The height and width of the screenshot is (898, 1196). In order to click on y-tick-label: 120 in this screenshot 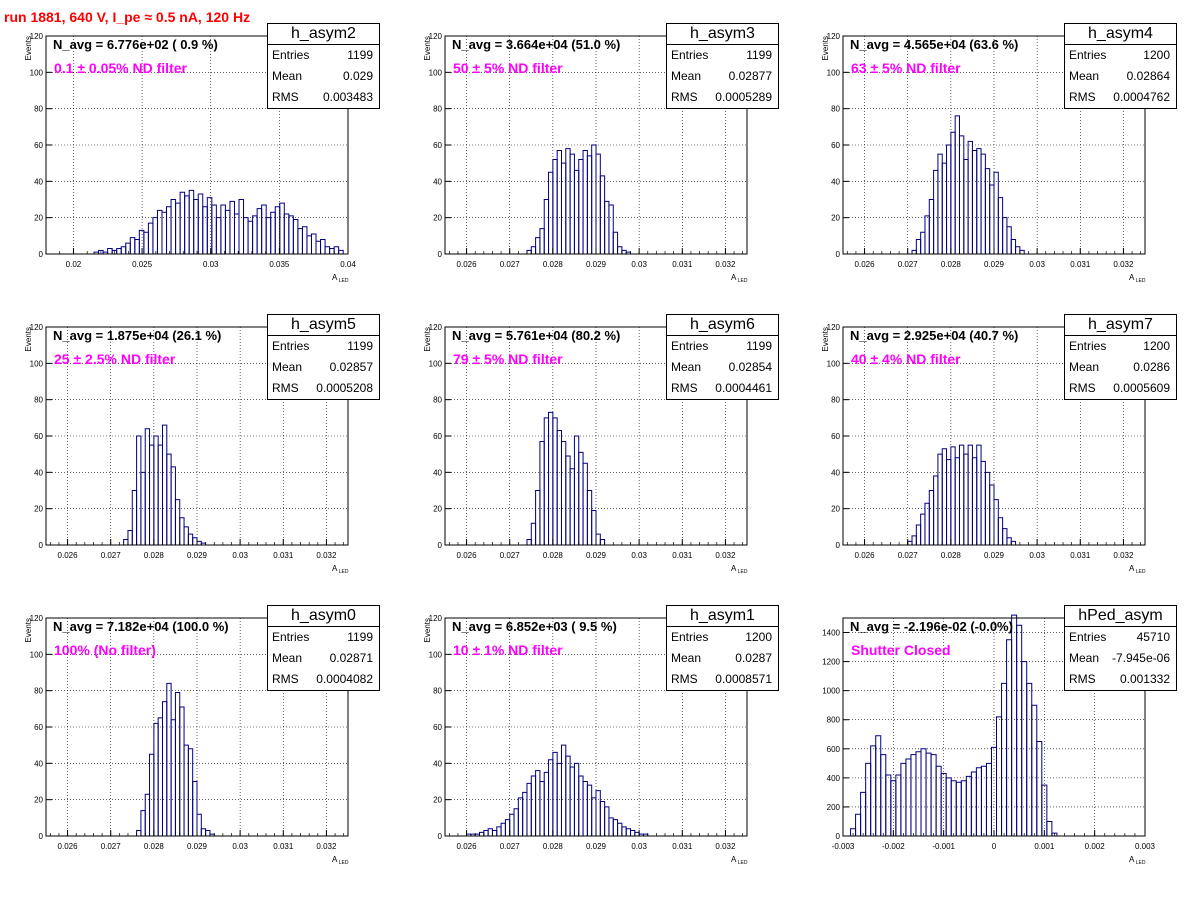, I will do `click(834, 327)`.